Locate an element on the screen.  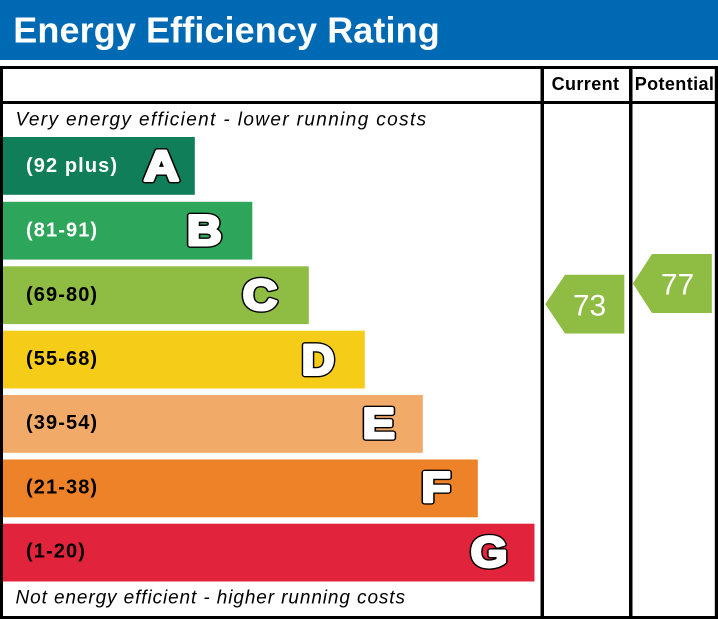
svg-text: Potential is located at coordinates (675, 84).